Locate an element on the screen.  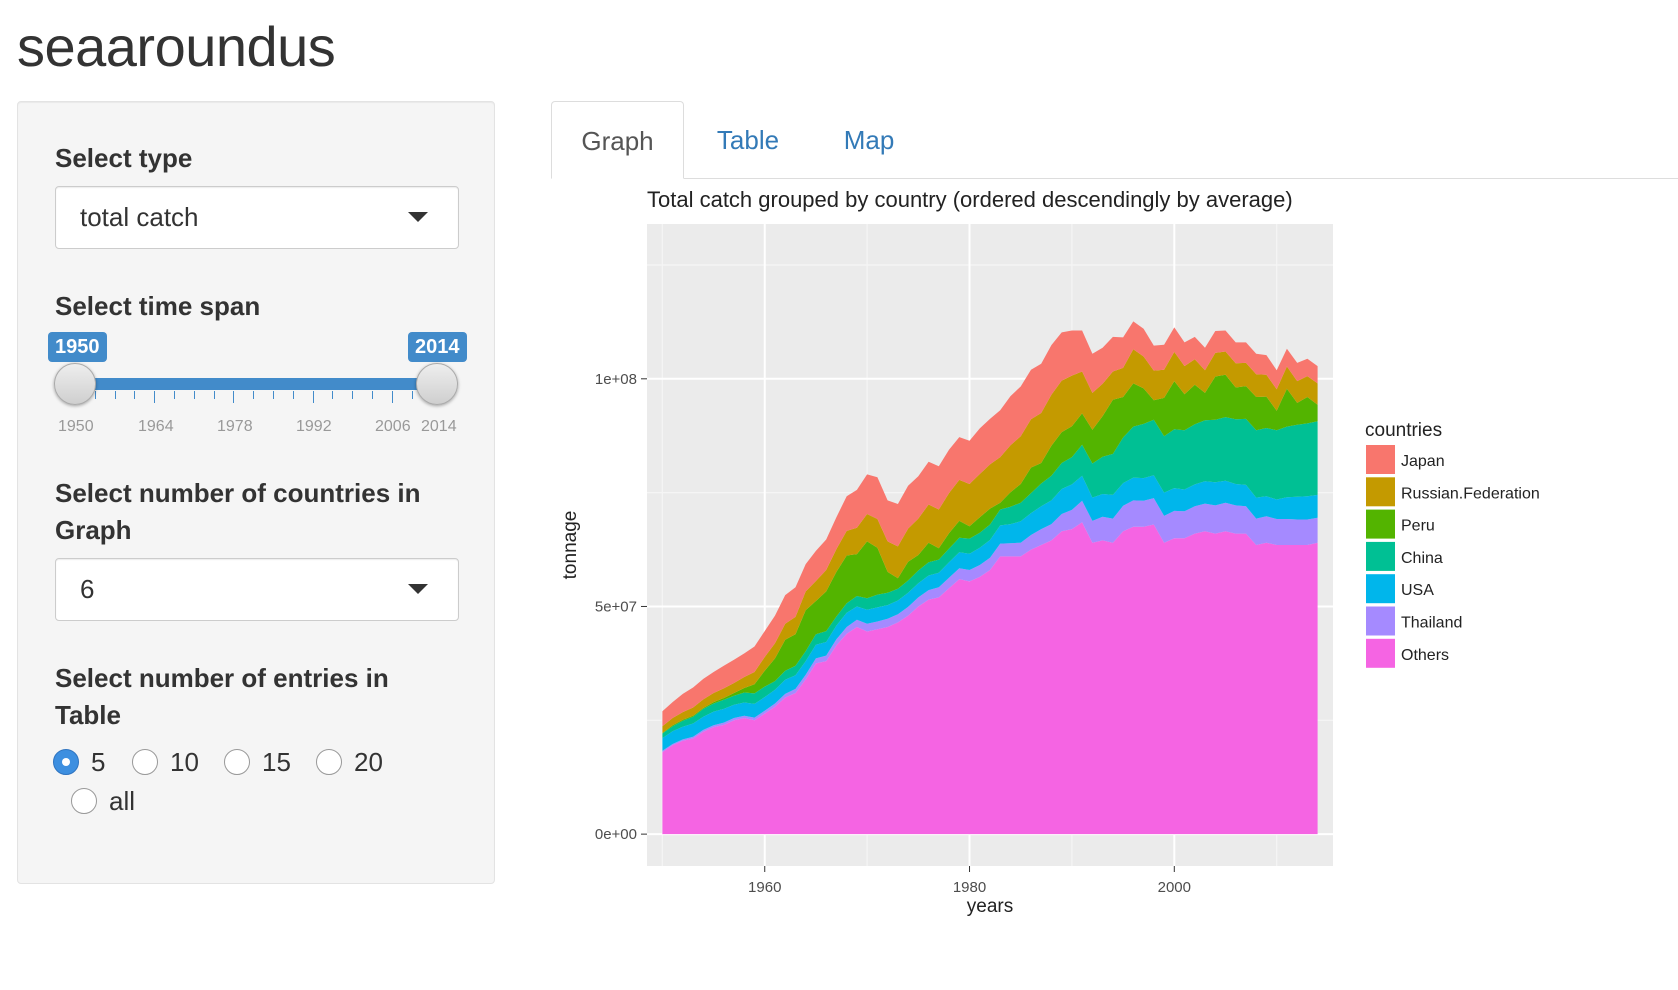
legend-label: Russian.Federation is located at coordinates (1470, 493).